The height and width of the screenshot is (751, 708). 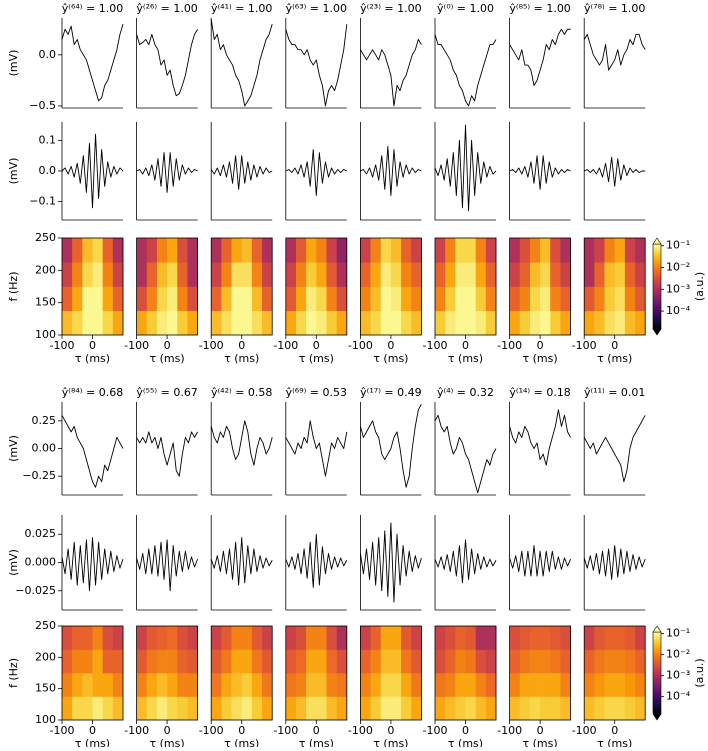 What do you see at coordinates (35, 590) in the screenshot?
I see `y-tick-label: −0.025` at bounding box center [35, 590].